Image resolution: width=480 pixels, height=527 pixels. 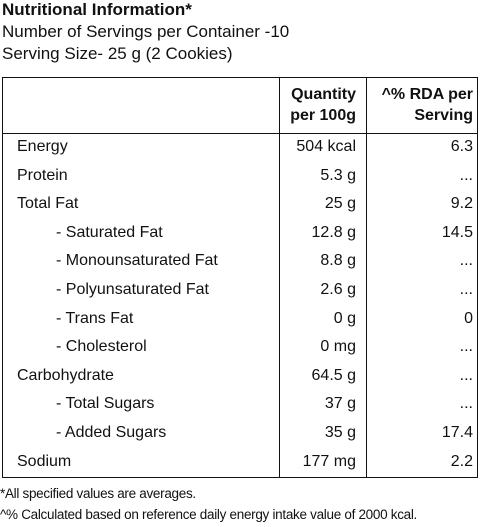 I want to click on servings: Number of Servings per Container -10, so click(x=146, y=31).